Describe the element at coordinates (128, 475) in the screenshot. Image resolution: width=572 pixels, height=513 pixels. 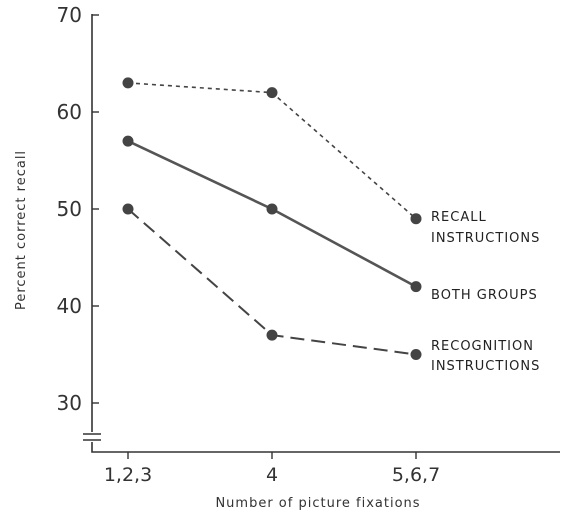
I see `x-tick-label: 1,2,3` at that location.